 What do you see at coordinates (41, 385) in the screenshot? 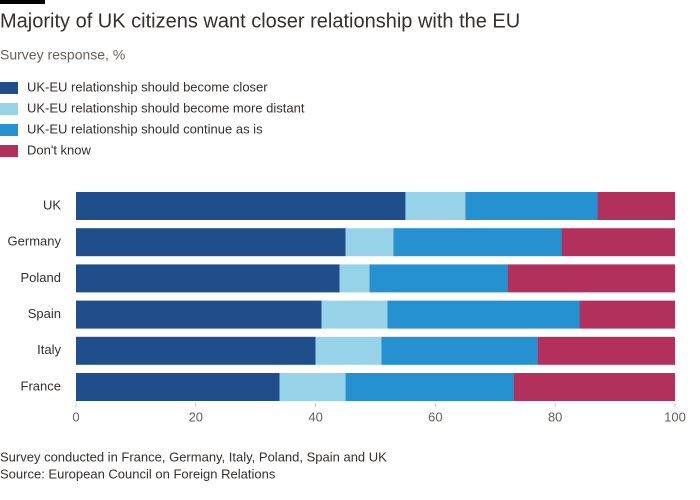
I see `y-tick-label: France` at bounding box center [41, 385].